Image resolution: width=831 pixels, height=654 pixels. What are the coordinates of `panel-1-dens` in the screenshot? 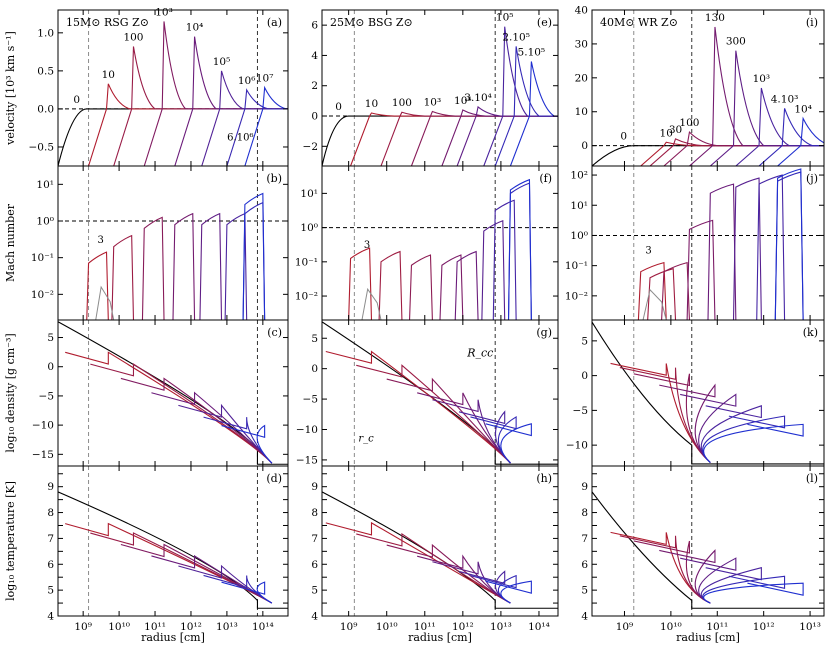 It's located at (440, 393).